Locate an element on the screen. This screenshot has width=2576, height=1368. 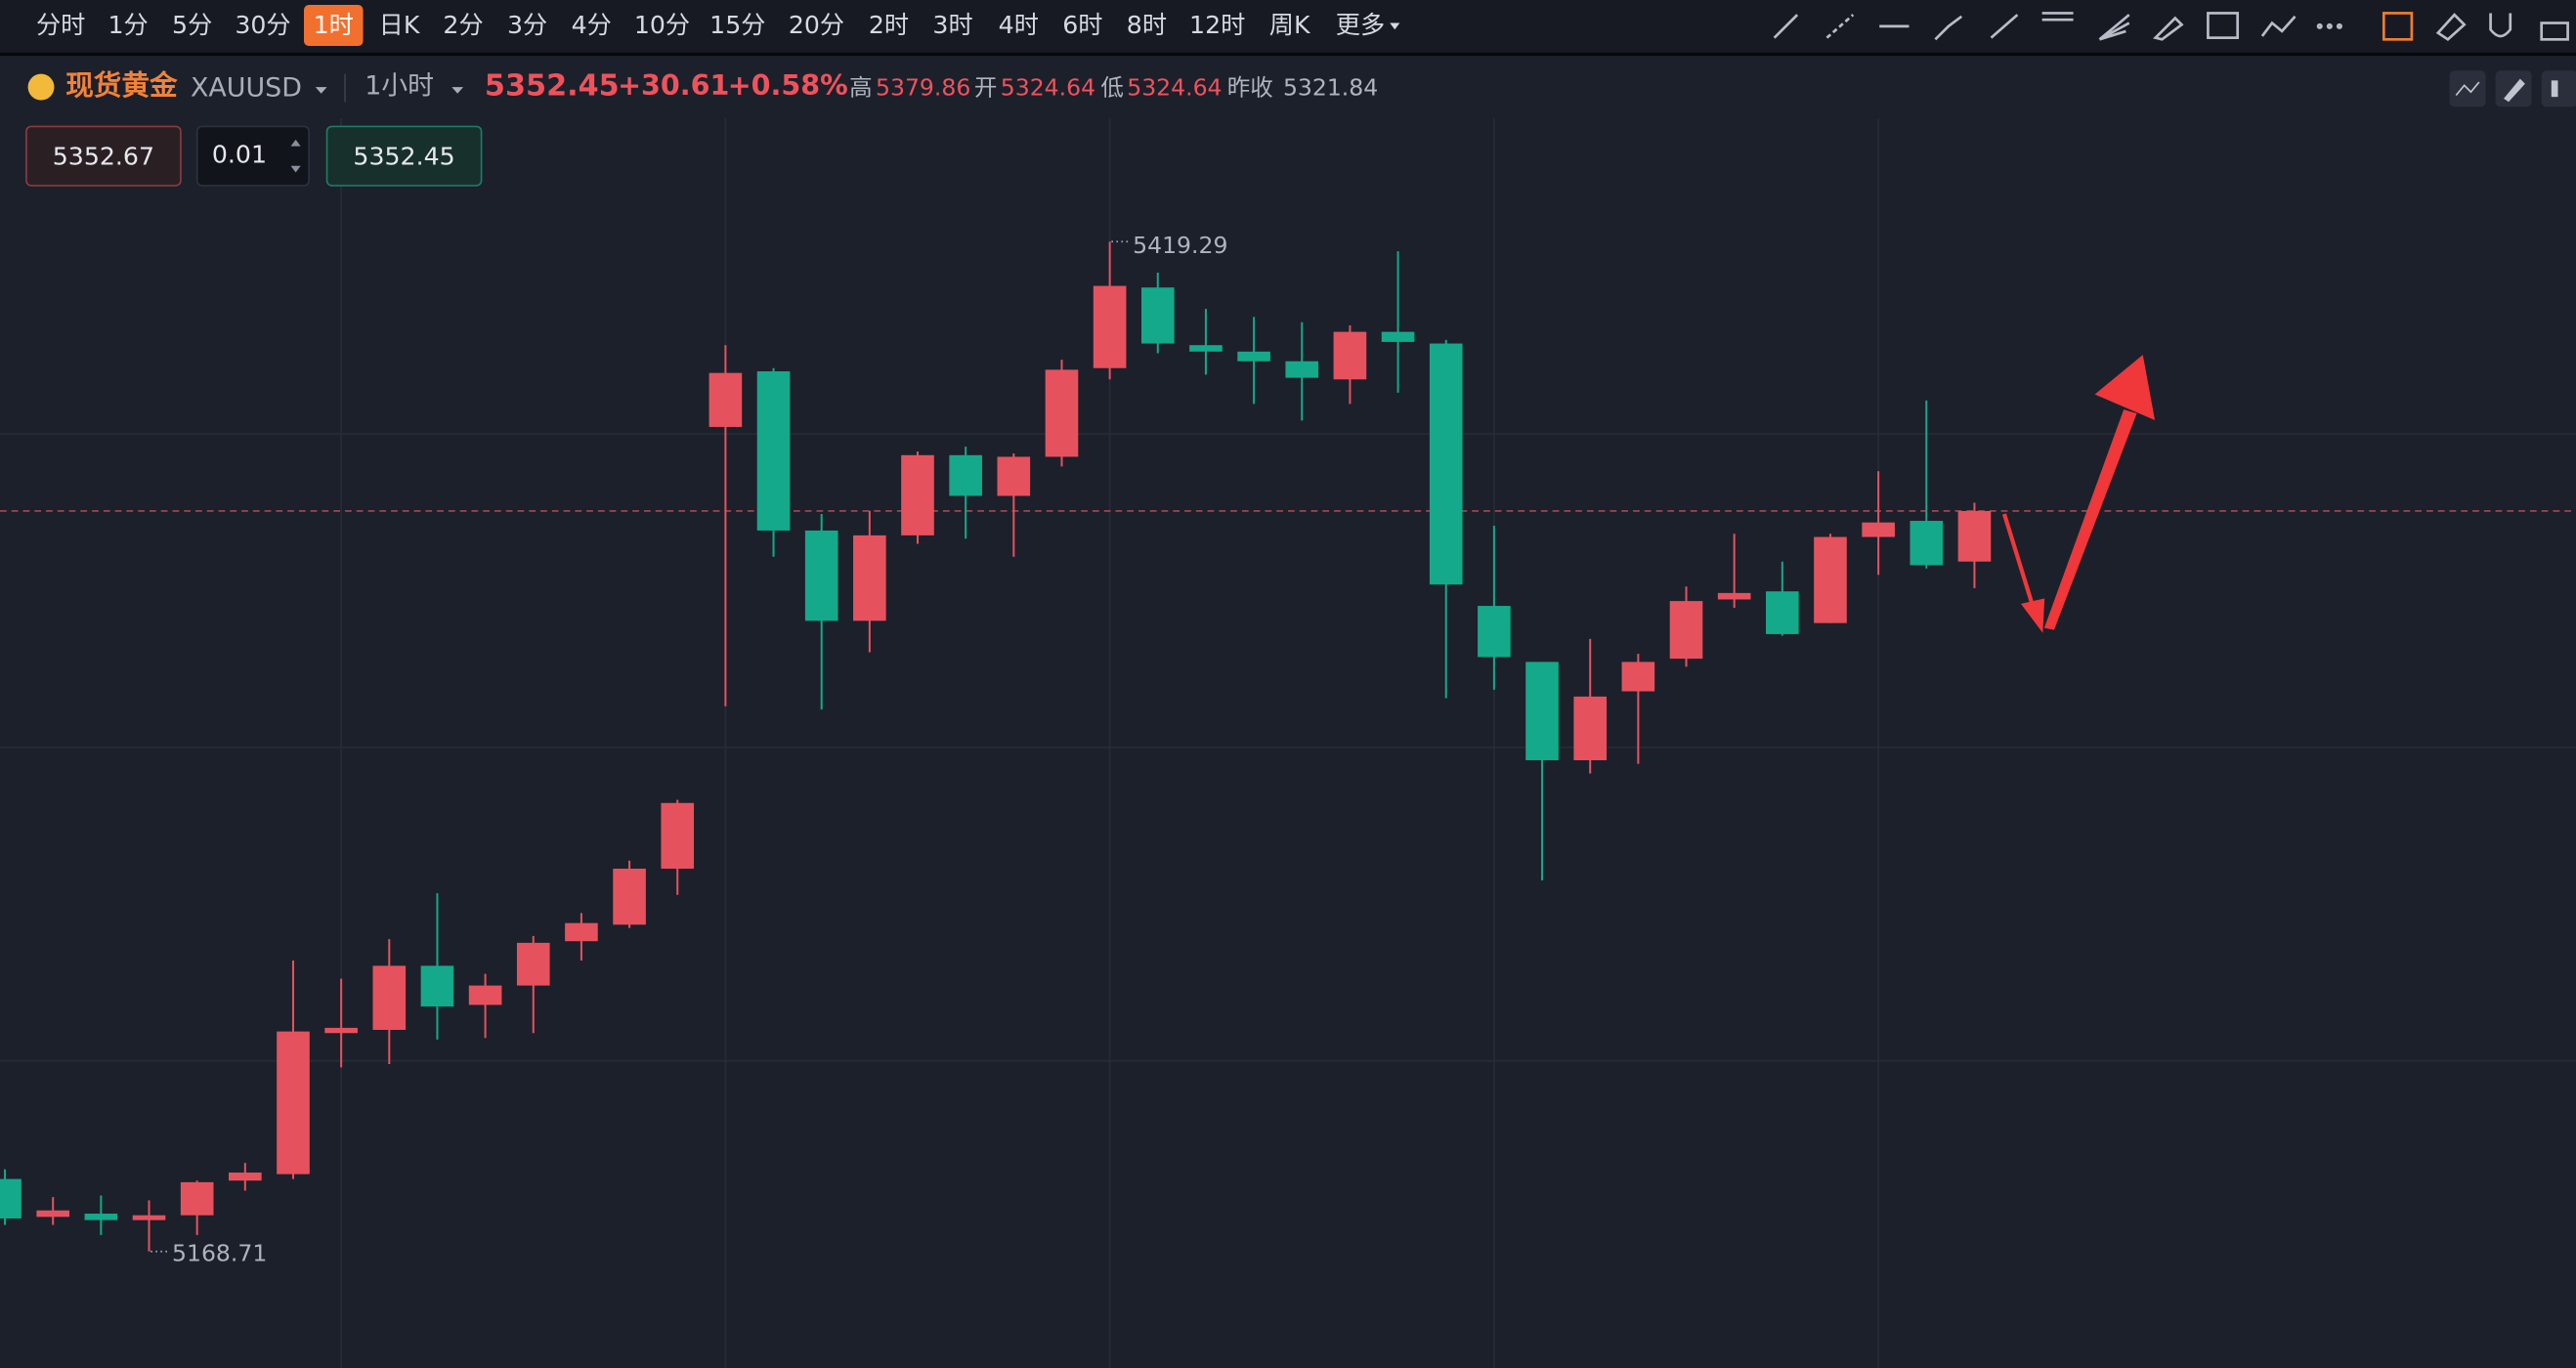
timeframe: 2时 is located at coordinates (889, 25).